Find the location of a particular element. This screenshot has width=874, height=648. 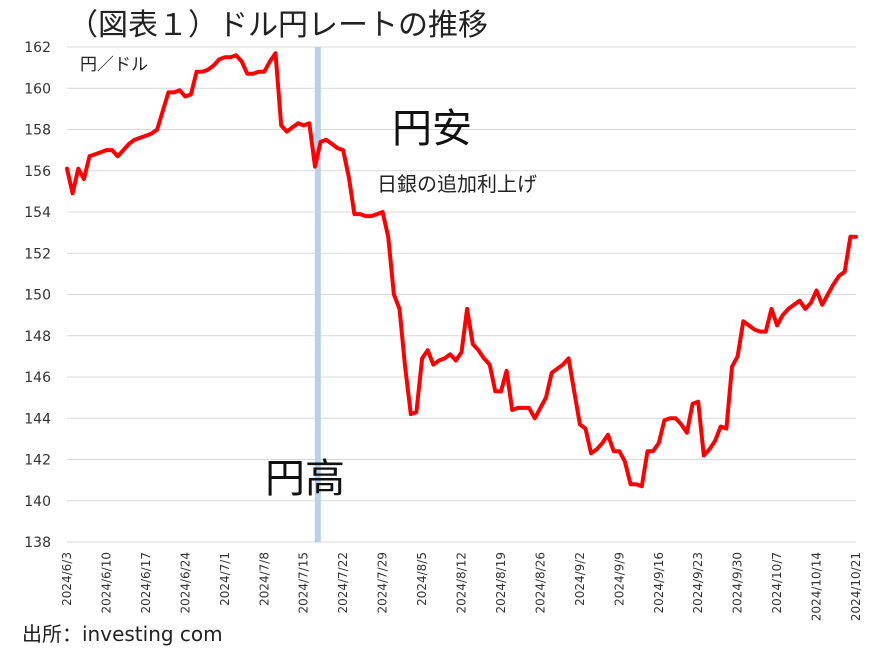

x-tick-label: 2024/7/29 is located at coordinates (383, 583).